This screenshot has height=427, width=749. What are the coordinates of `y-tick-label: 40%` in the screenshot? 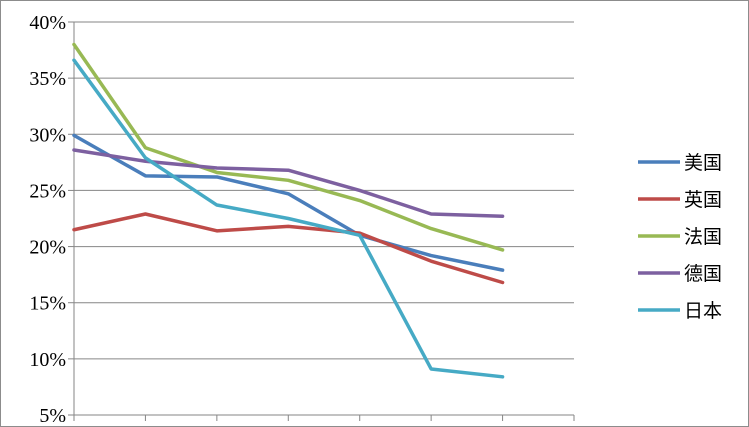 It's located at (47, 23).